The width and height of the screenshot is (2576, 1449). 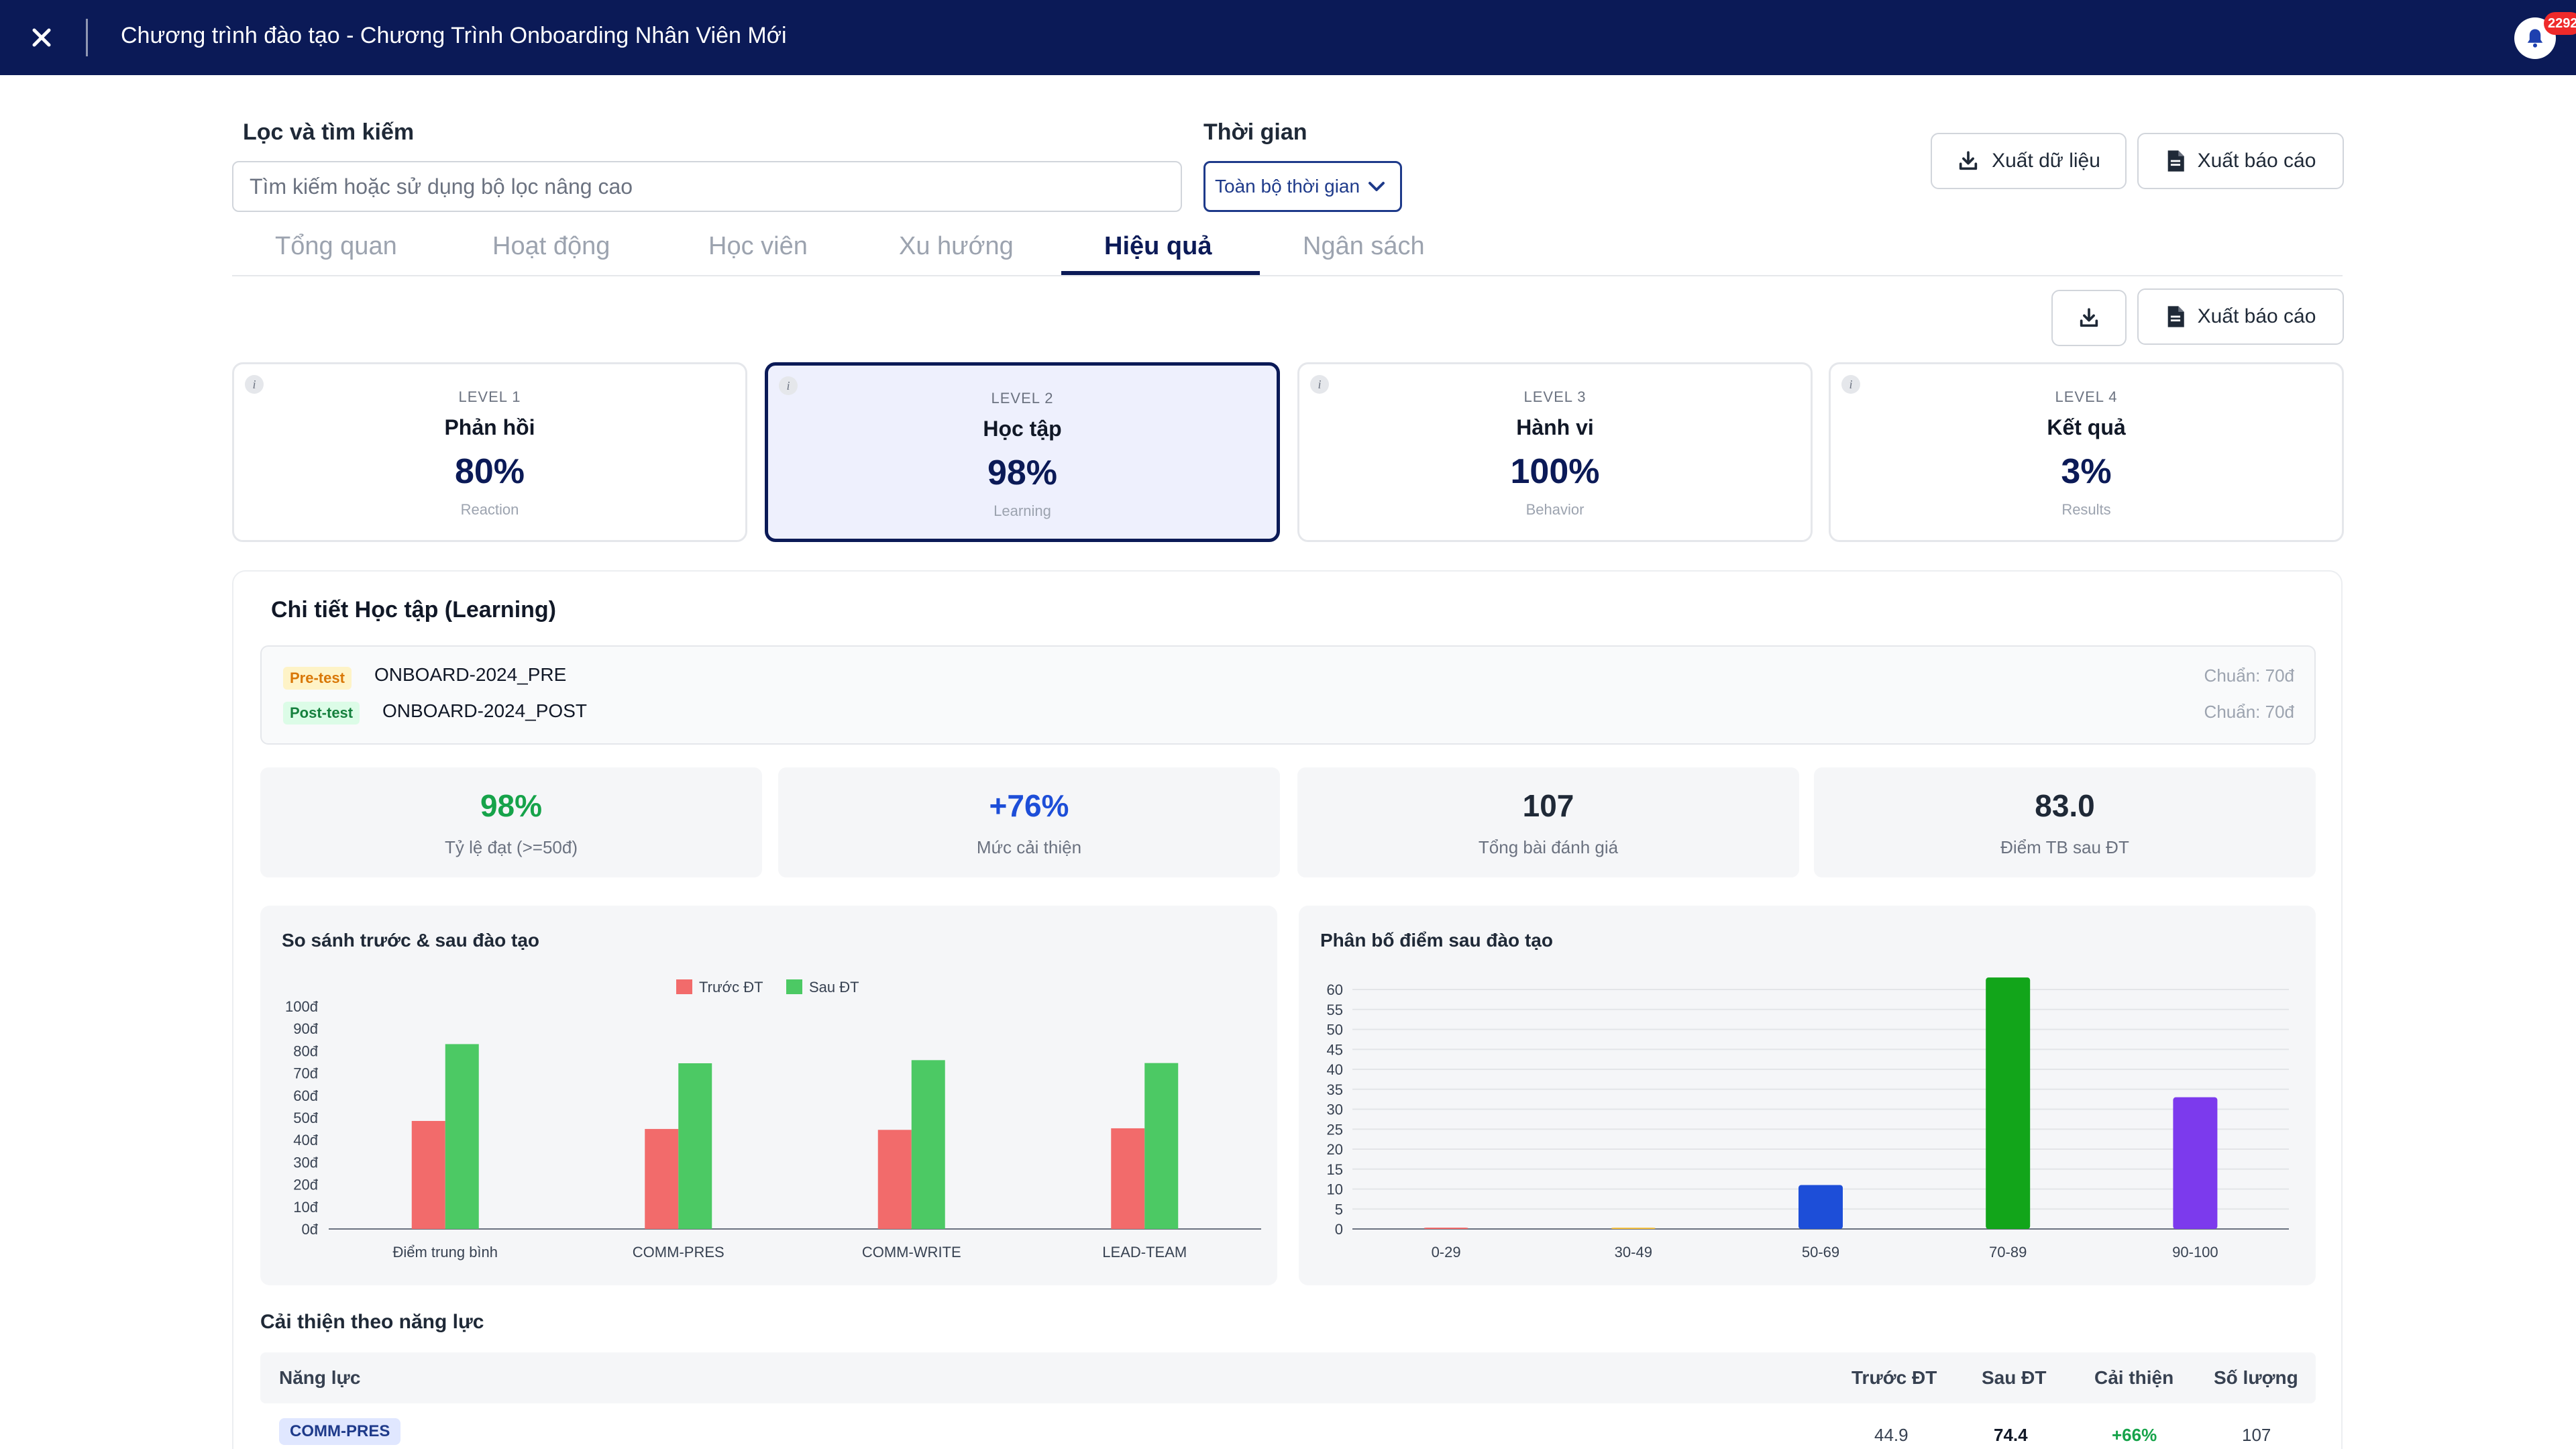 What do you see at coordinates (551, 246) in the screenshot?
I see `tab-activity: Hoạt động` at bounding box center [551, 246].